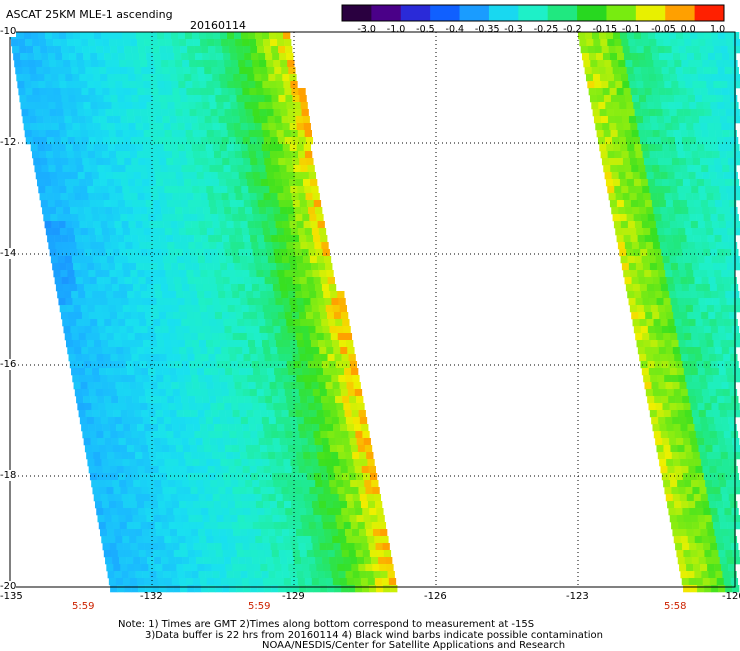 The image size is (740, 651). I want to click on colorbar-label: -1.0, so click(396, 29).